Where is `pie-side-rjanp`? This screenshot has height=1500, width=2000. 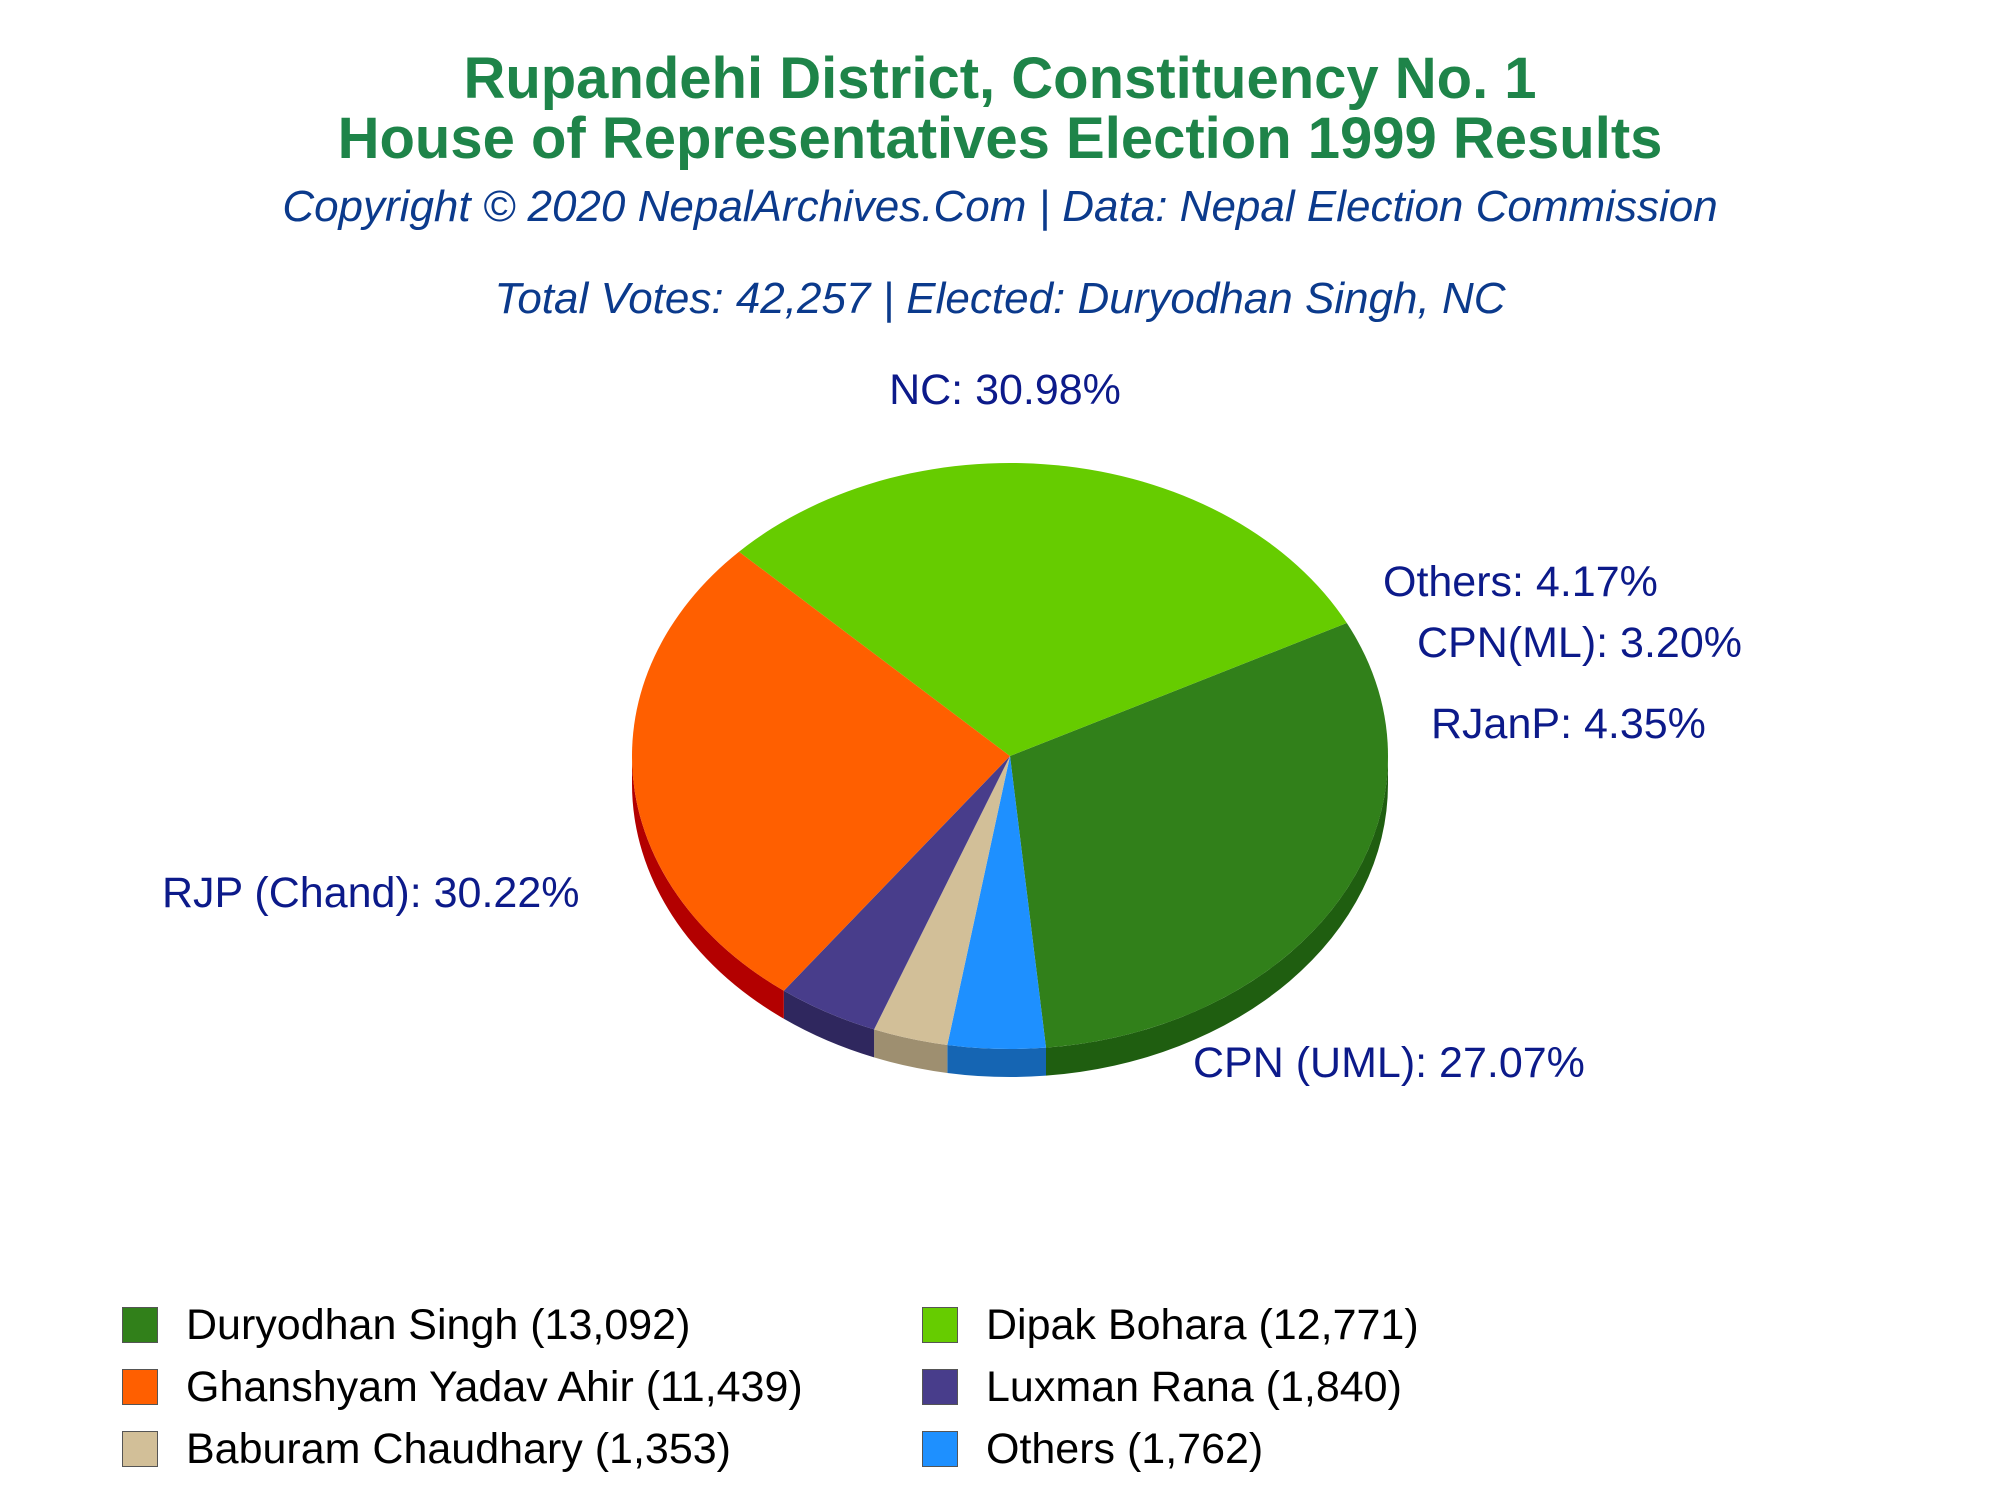 pie-side-rjanp is located at coordinates (829, 1024).